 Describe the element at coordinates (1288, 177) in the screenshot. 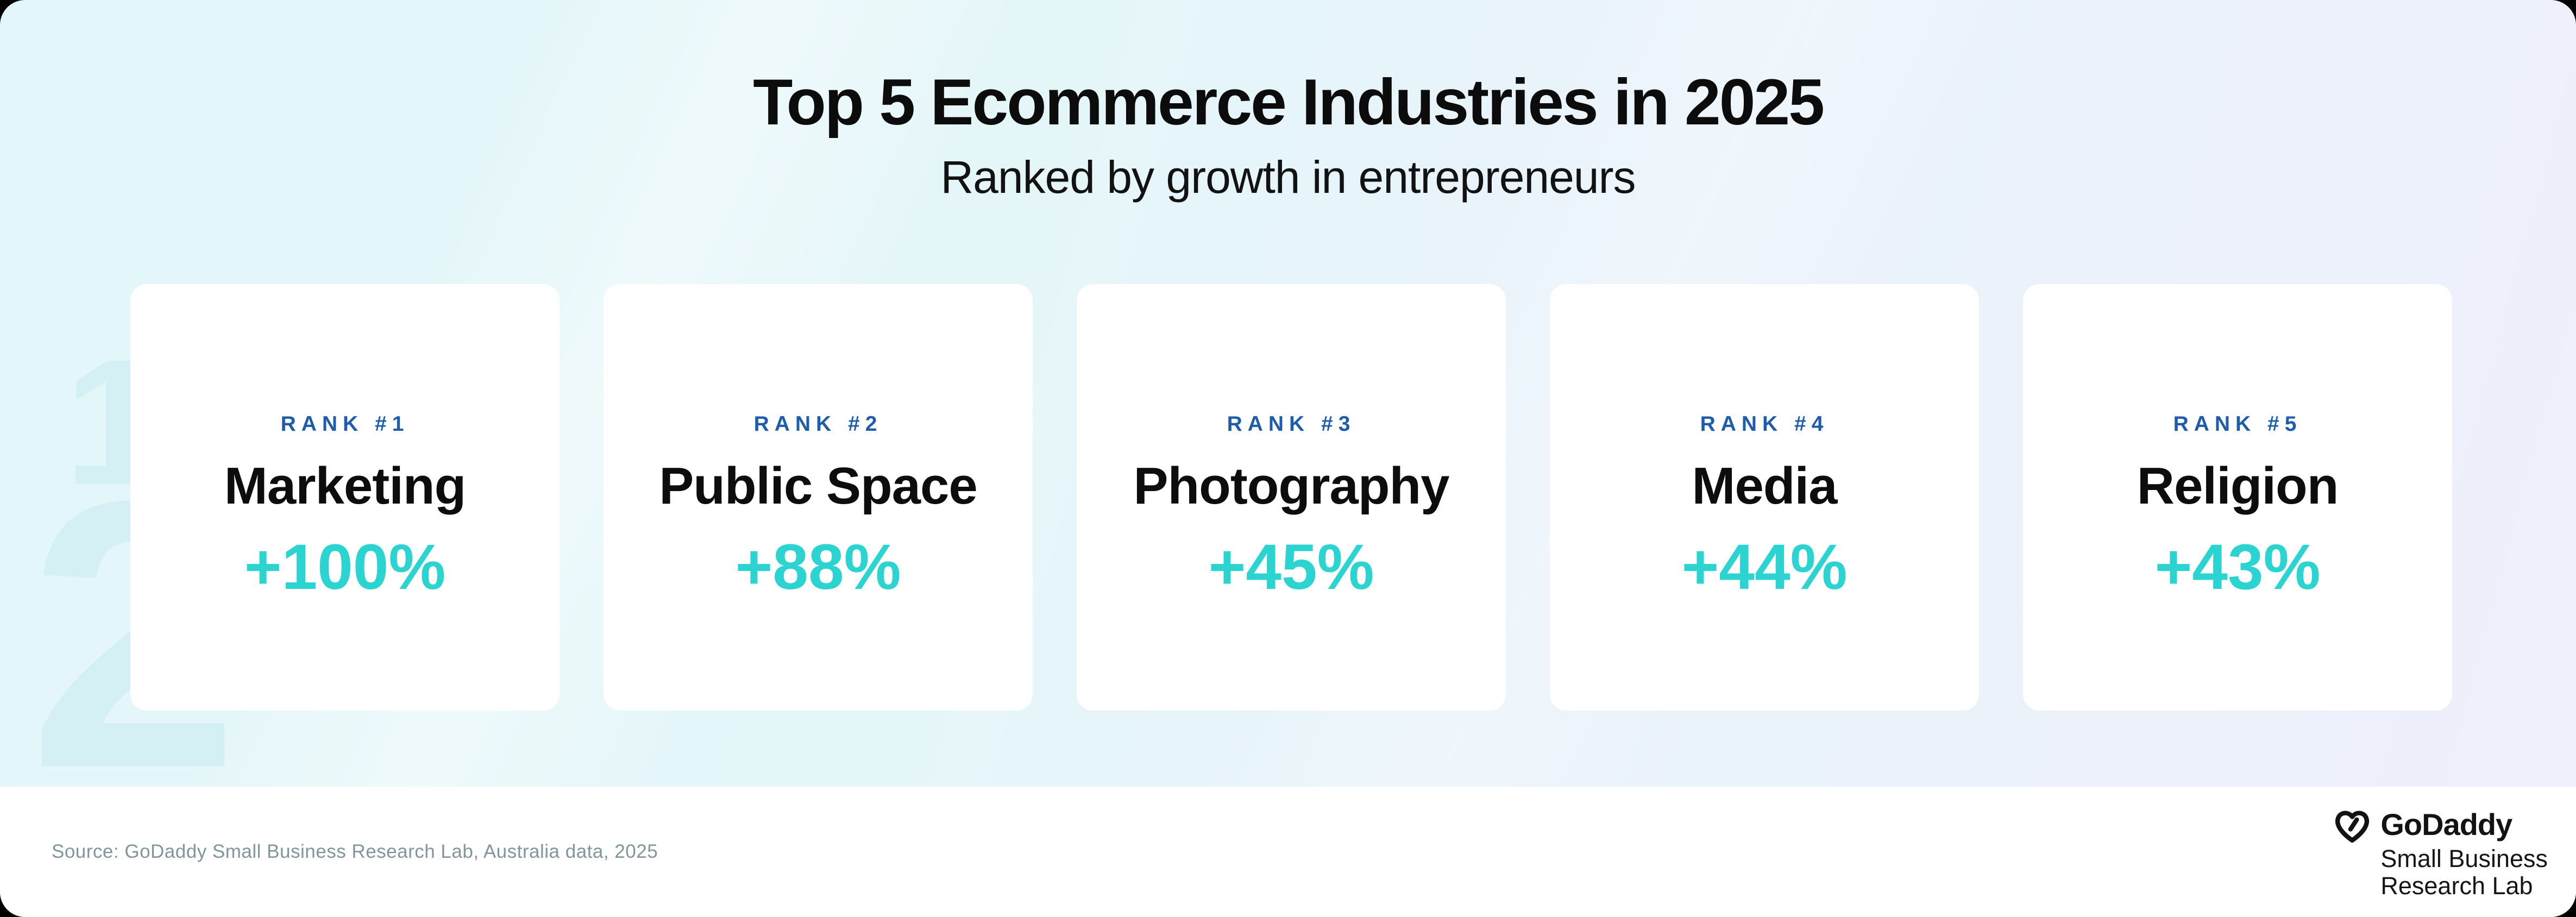

I see `page-subtitle: Ranked by growth in entrepreneurs` at that location.